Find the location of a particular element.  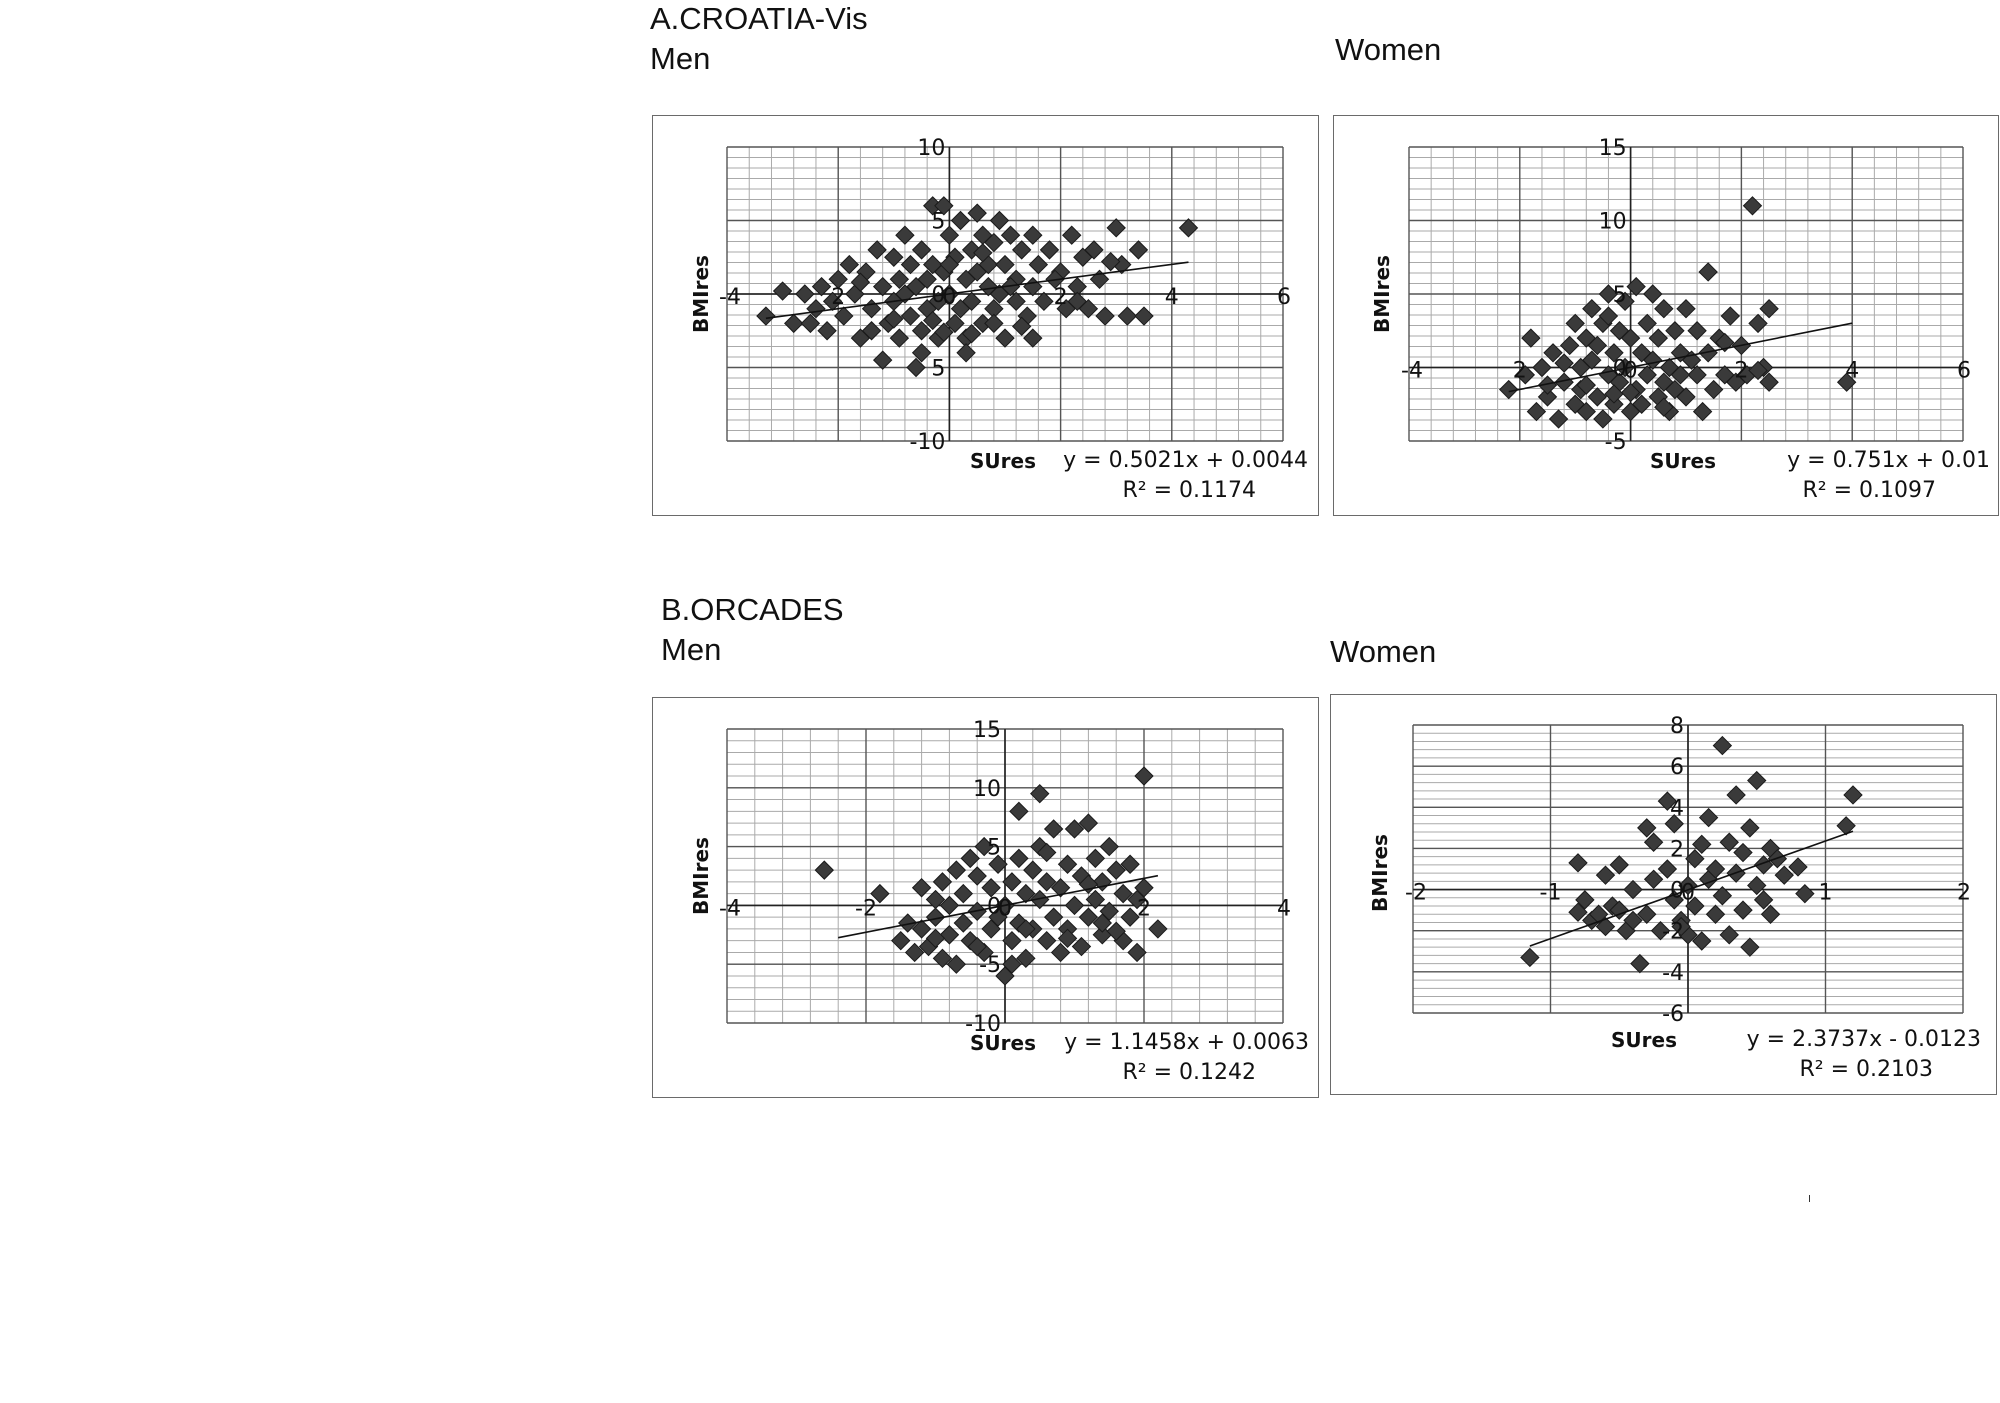

y-tick-label: 5 is located at coordinates (994, 848).